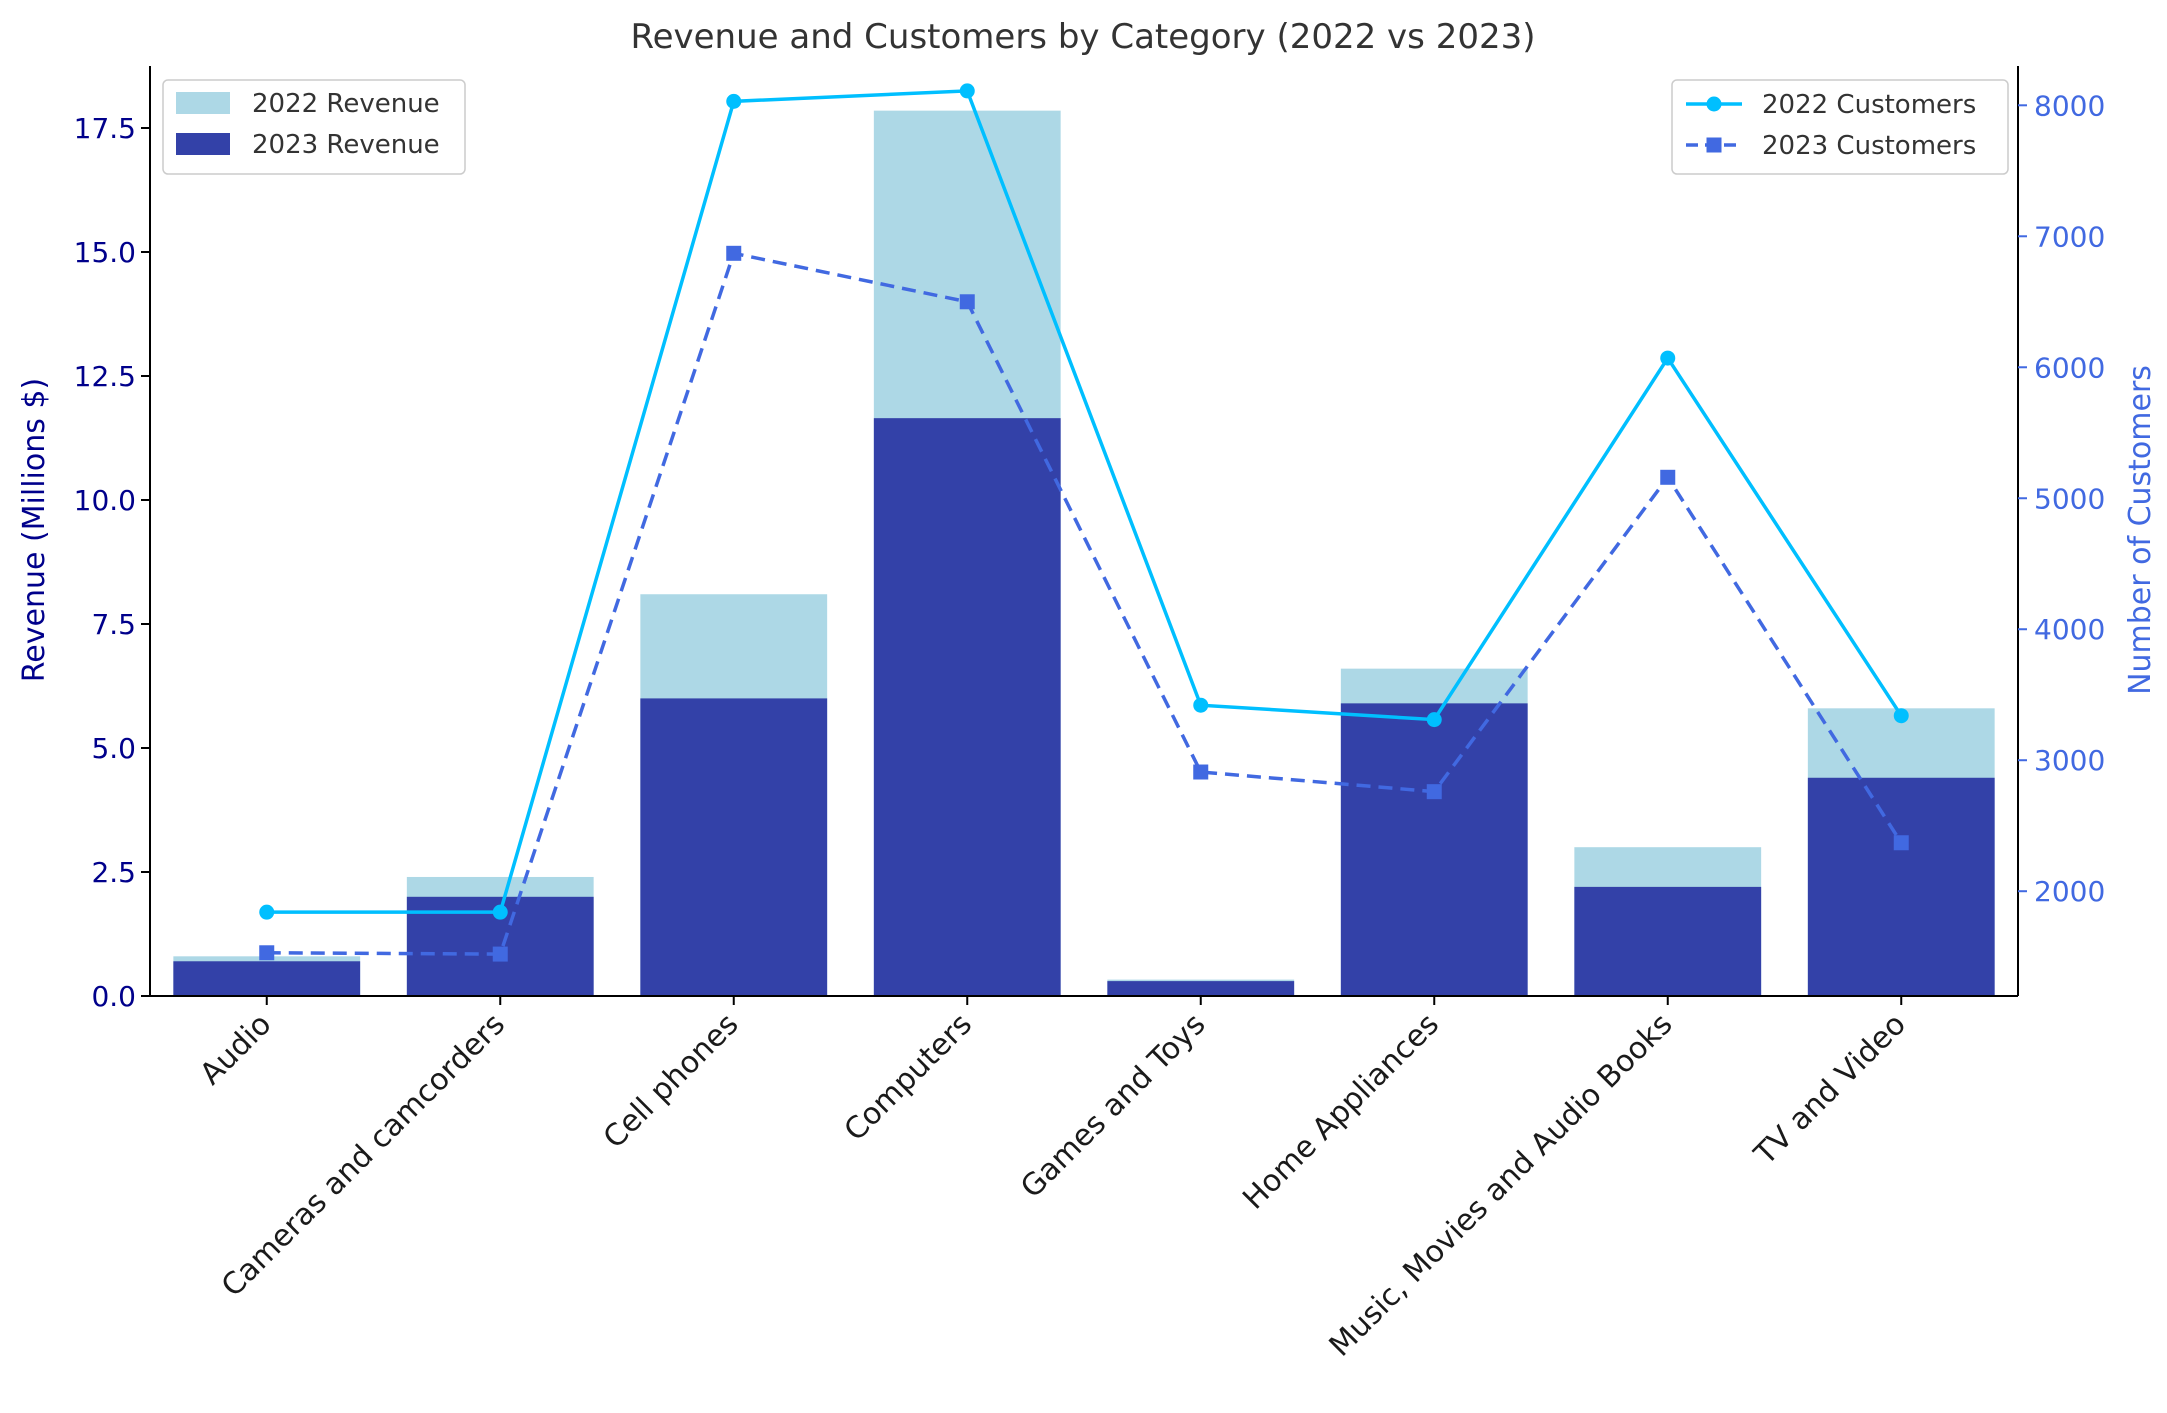 Image resolution: width=2167 pixels, height=1413 pixels. I want to click on x-tick-label-2: Cell phones, so click(671, 1081).